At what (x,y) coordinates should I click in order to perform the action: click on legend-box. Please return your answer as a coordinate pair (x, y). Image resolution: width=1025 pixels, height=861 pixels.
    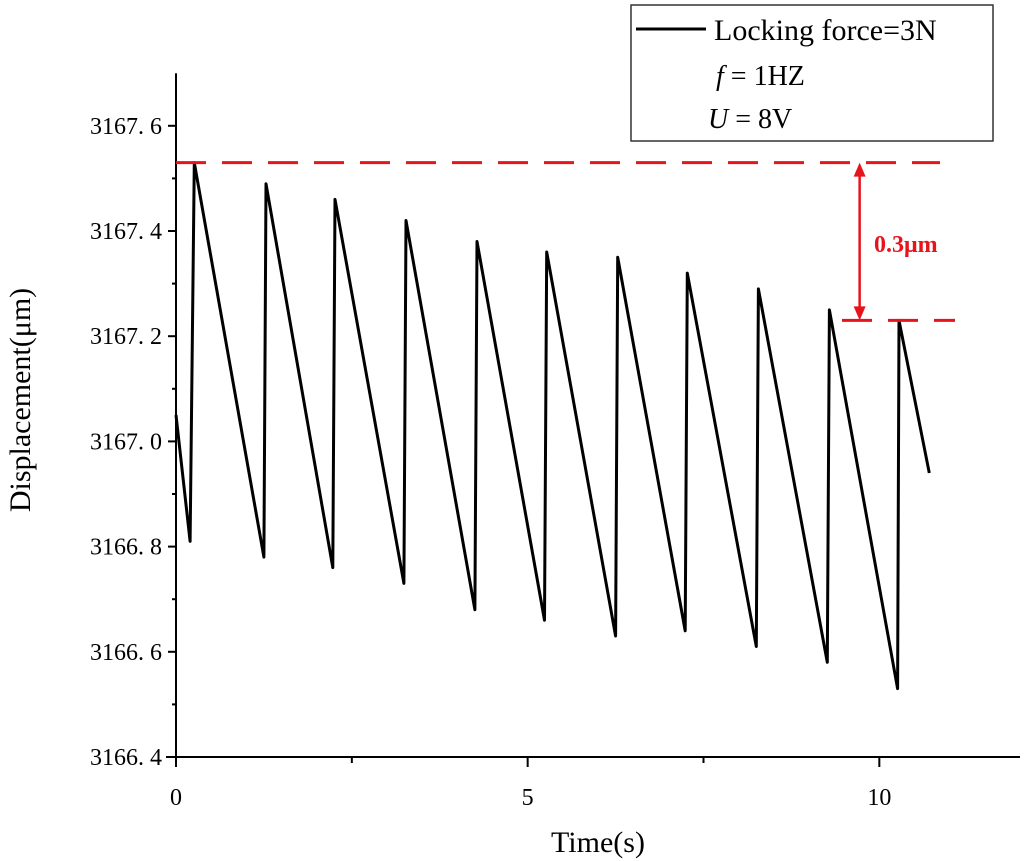
    Looking at the image, I should click on (812, 73).